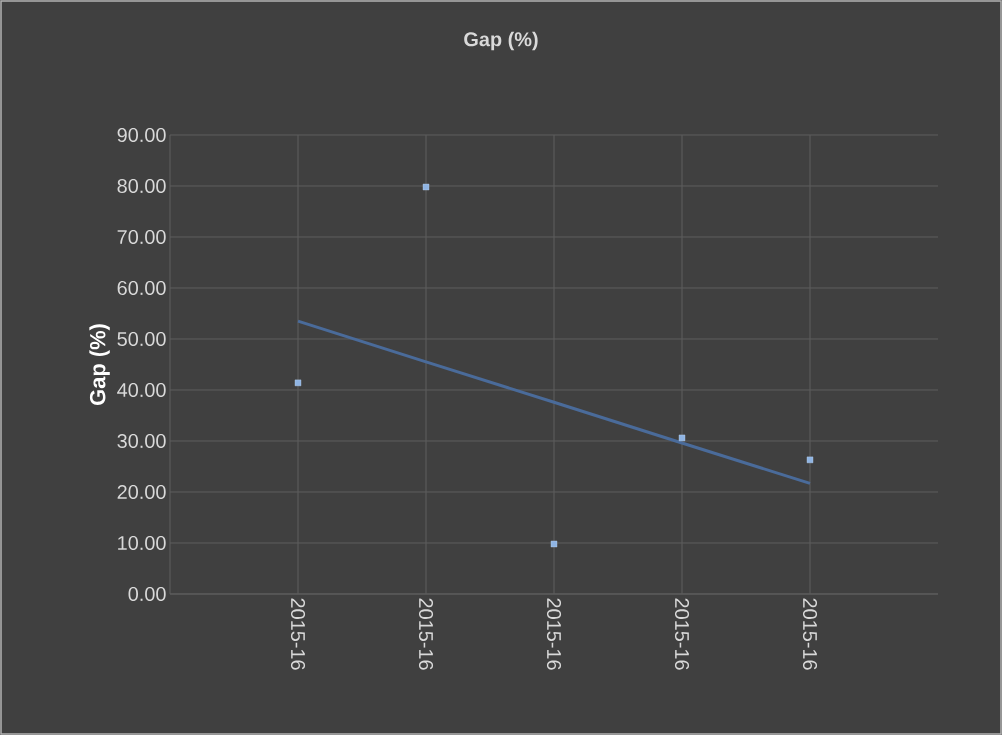 Image resolution: width=1002 pixels, height=735 pixels. What do you see at coordinates (141, 492) in the screenshot?
I see `y-tick-label: 20.00` at bounding box center [141, 492].